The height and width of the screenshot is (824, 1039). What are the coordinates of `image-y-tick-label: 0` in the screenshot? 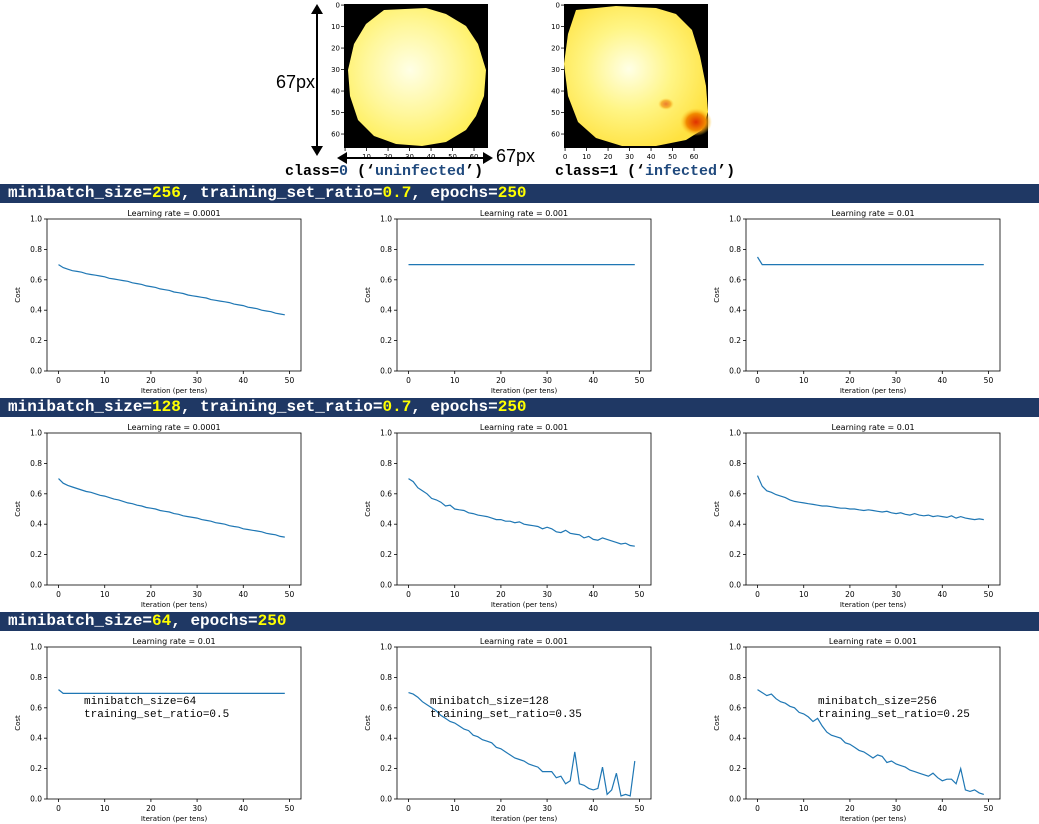 It's located at (338, 6).